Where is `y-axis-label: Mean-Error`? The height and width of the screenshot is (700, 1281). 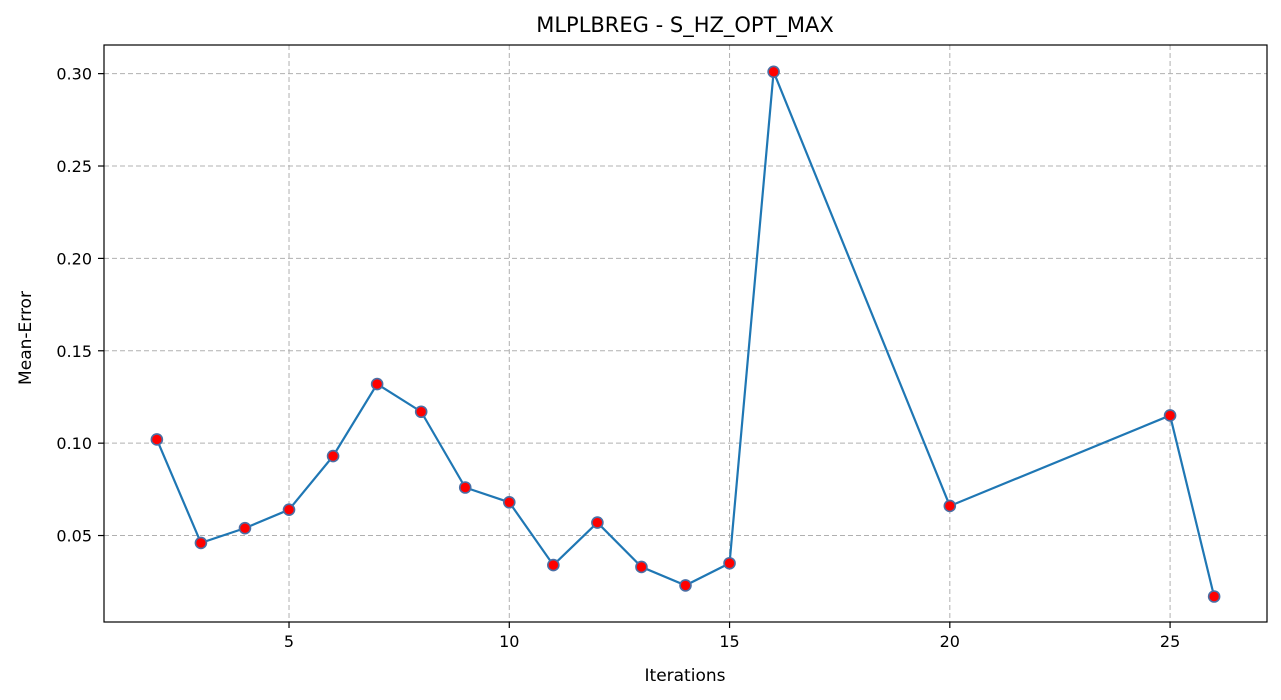
y-axis-label: Mean-Error is located at coordinates (26, 338).